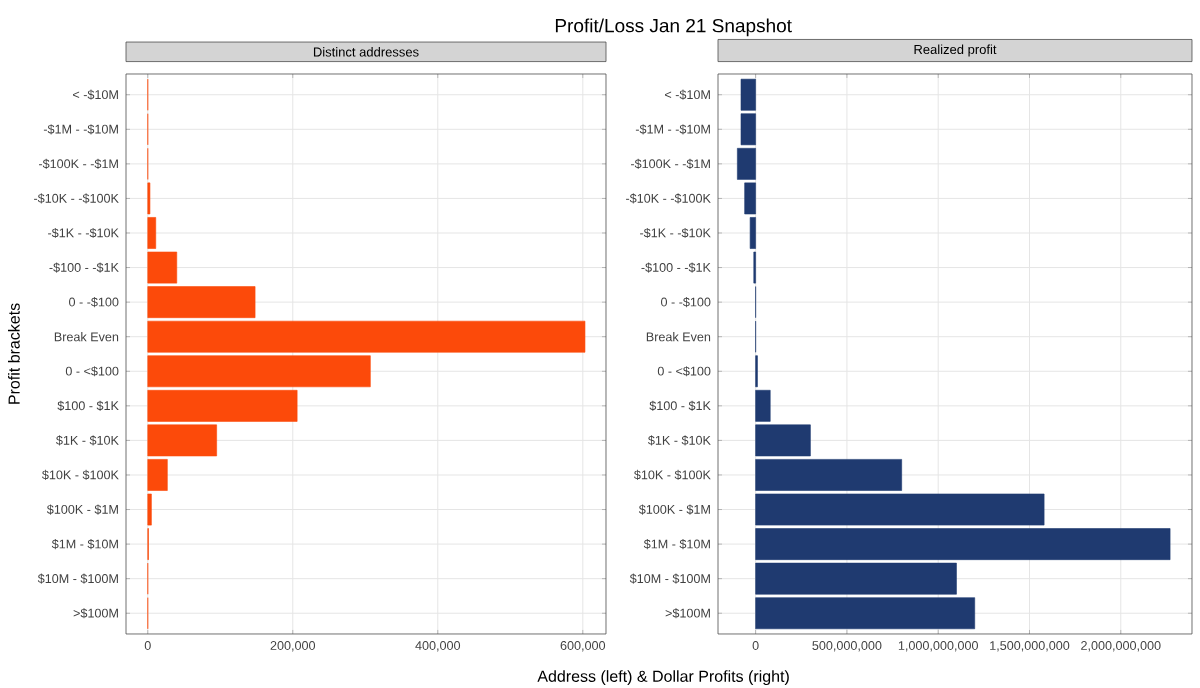  What do you see at coordinates (14, 353) in the screenshot?
I see `y-axis-title: Profit brackets` at bounding box center [14, 353].